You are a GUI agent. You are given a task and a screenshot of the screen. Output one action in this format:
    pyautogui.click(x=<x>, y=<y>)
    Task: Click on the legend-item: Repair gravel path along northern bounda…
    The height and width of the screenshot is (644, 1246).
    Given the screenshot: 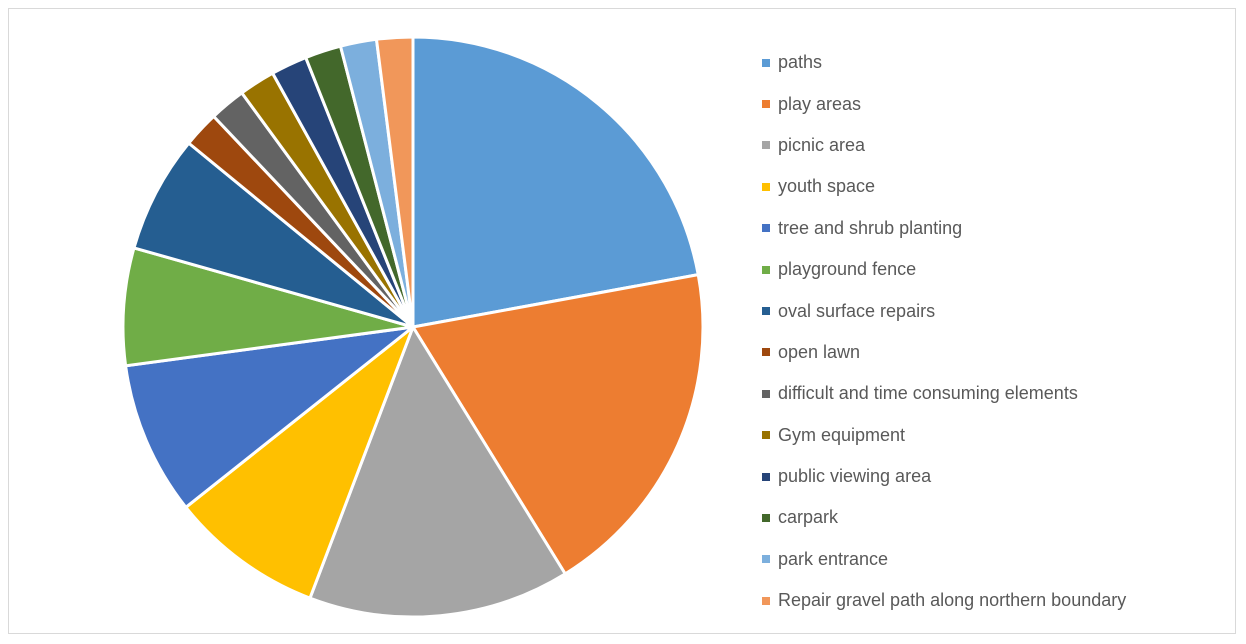 What is the action you would take?
    pyautogui.click(x=944, y=600)
    